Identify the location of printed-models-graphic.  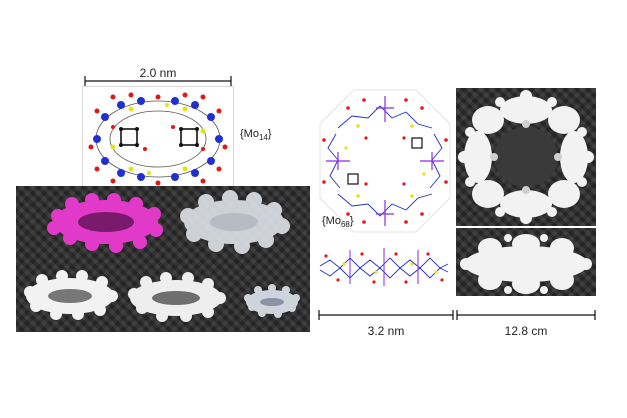
(162, 256).